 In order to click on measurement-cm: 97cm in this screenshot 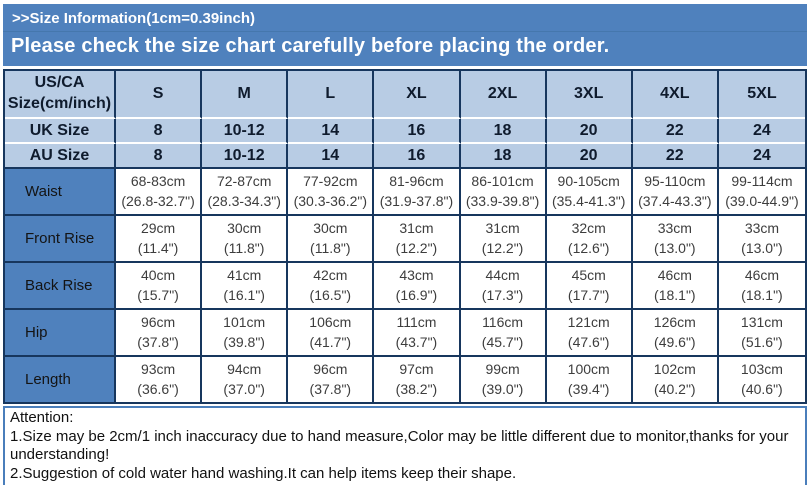, I will do `click(416, 368)`.